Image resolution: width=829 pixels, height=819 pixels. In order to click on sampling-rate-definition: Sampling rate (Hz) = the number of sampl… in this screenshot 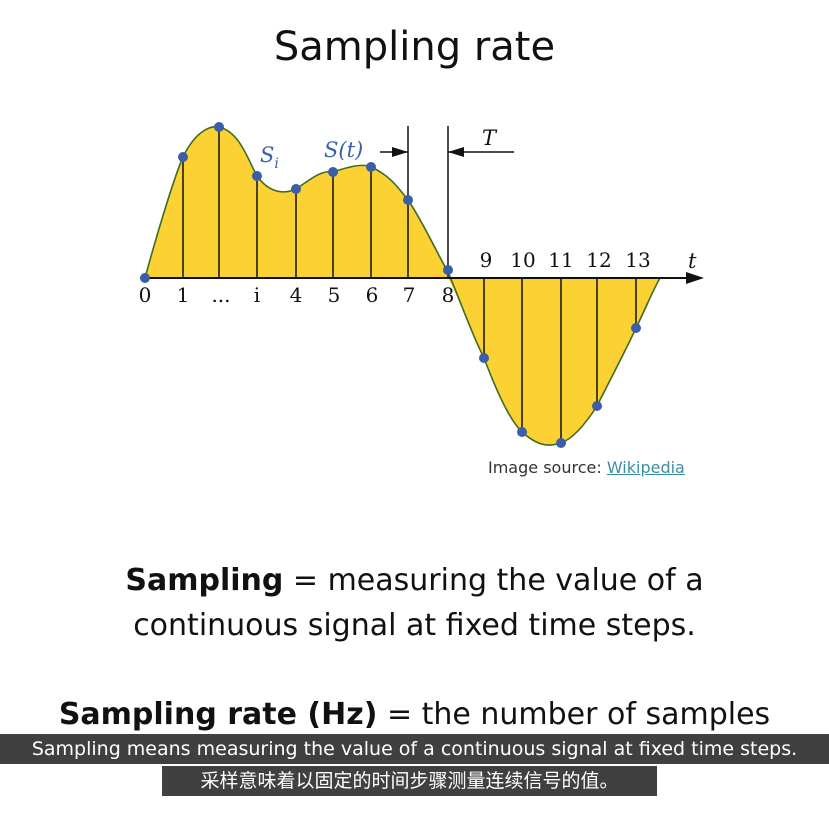, I will do `click(414, 714)`.